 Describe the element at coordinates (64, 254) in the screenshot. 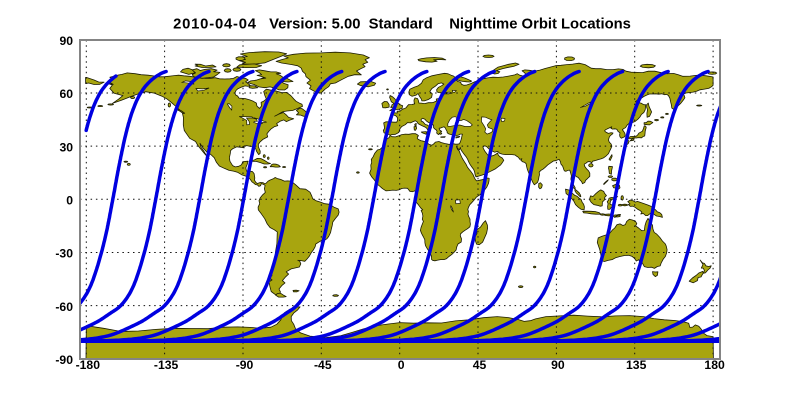

I see `svg-text: -30` at that location.